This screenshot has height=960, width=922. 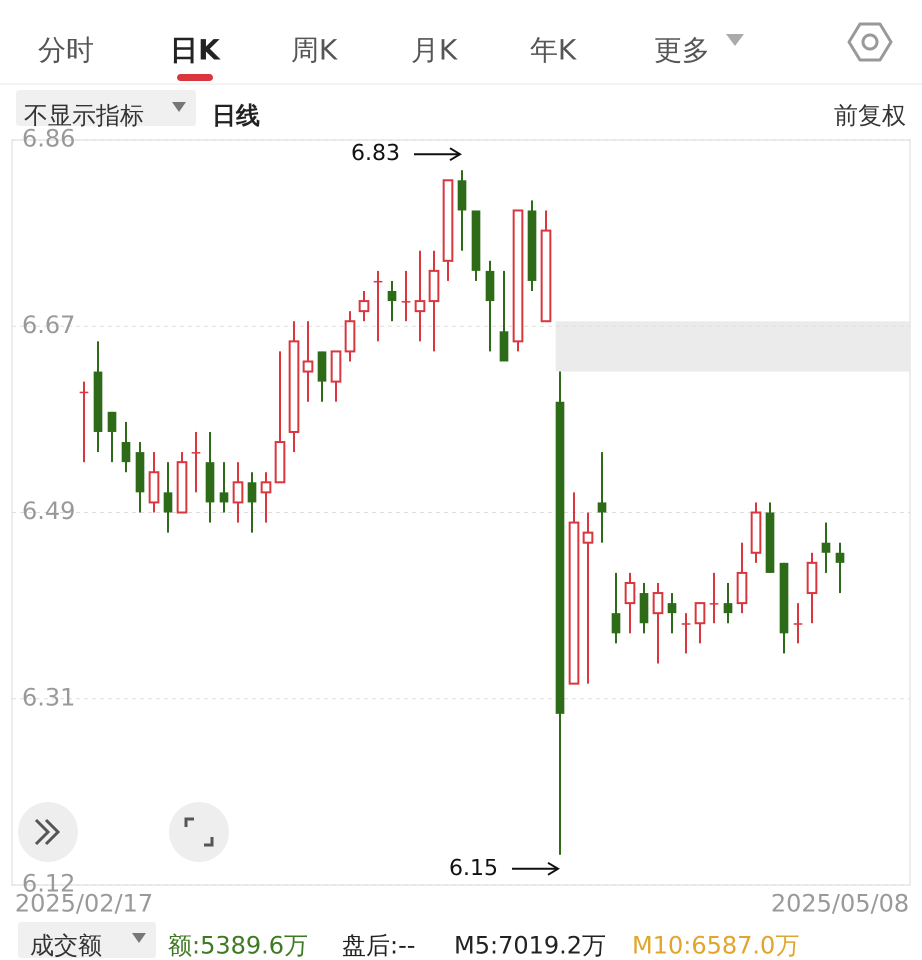 What do you see at coordinates (196, 50) in the screenshot?
I see `text: 日K` at bounding box center [196, 50].